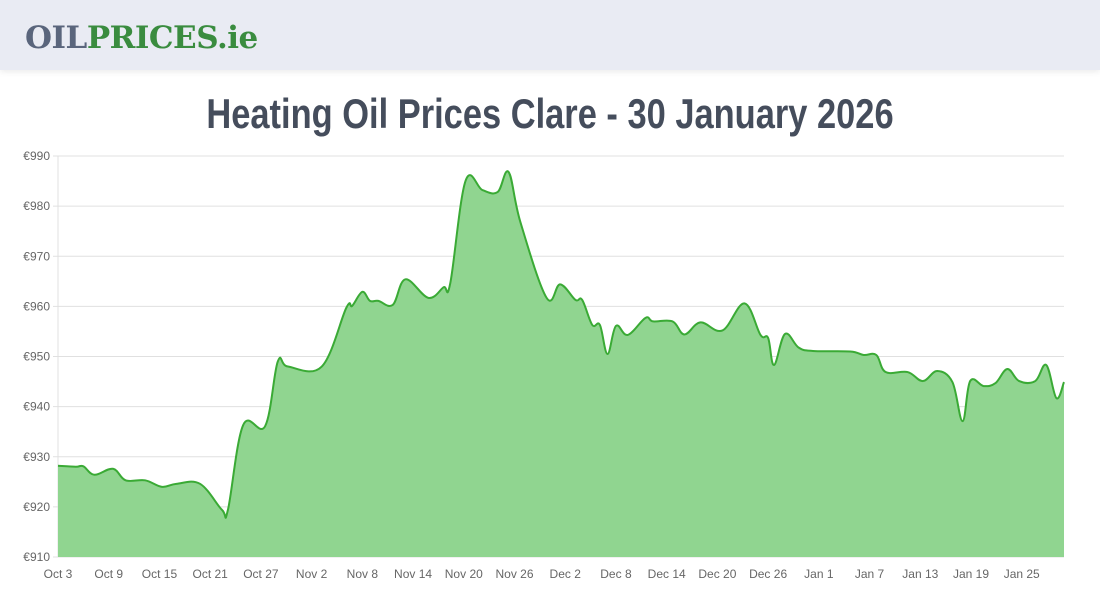  Describe the element at coordinates (36, 507) in the screenshot. I see `y-tick-label: €920` at that location.